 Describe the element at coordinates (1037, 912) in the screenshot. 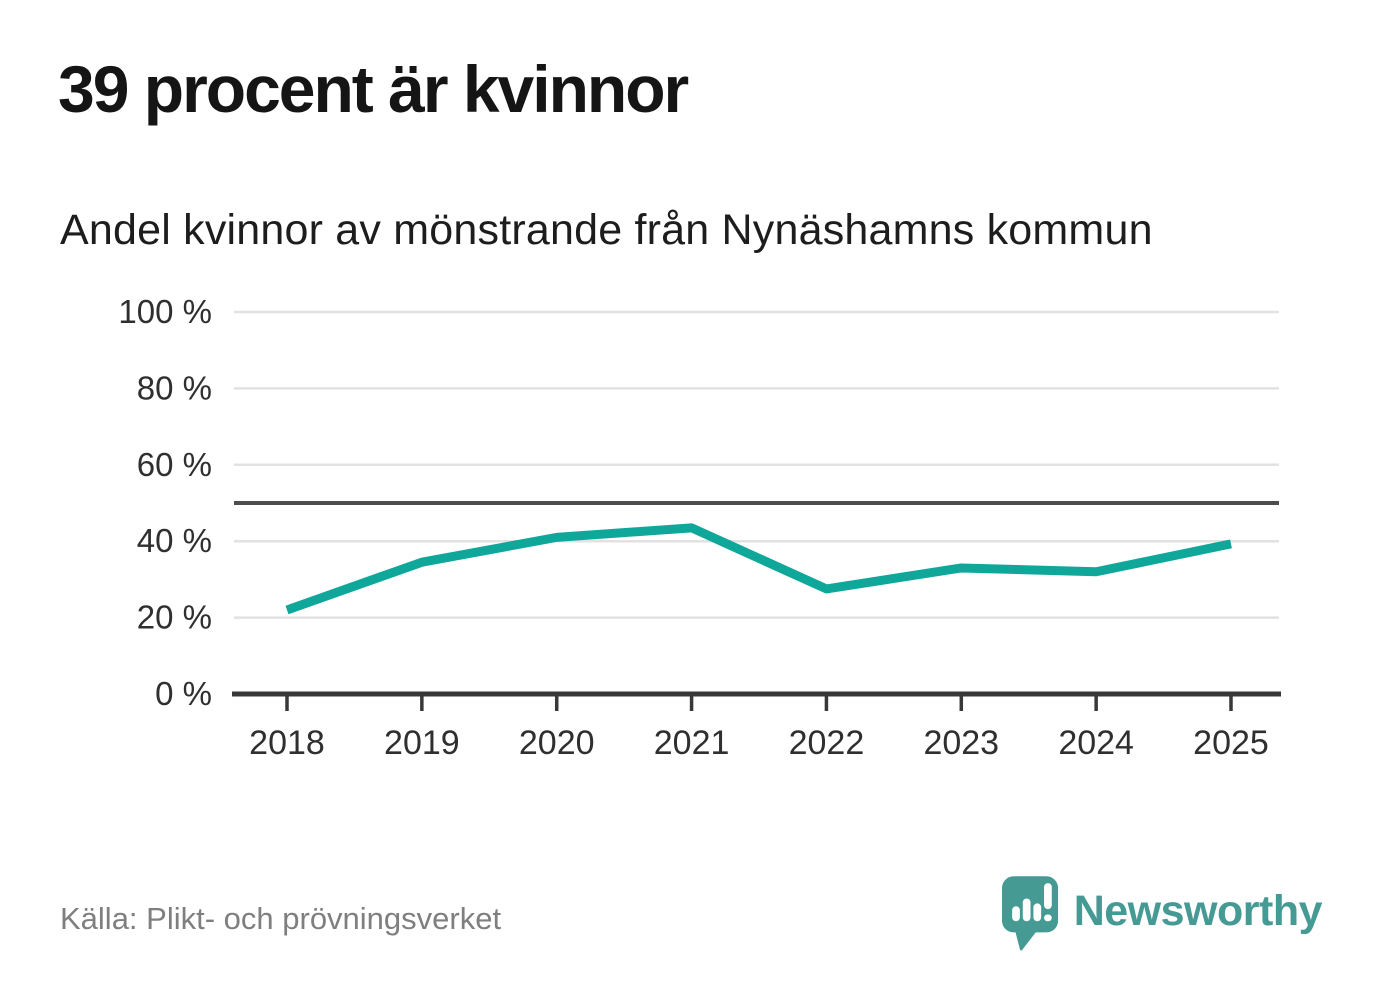

I see `logo-bar-medium` at that location.